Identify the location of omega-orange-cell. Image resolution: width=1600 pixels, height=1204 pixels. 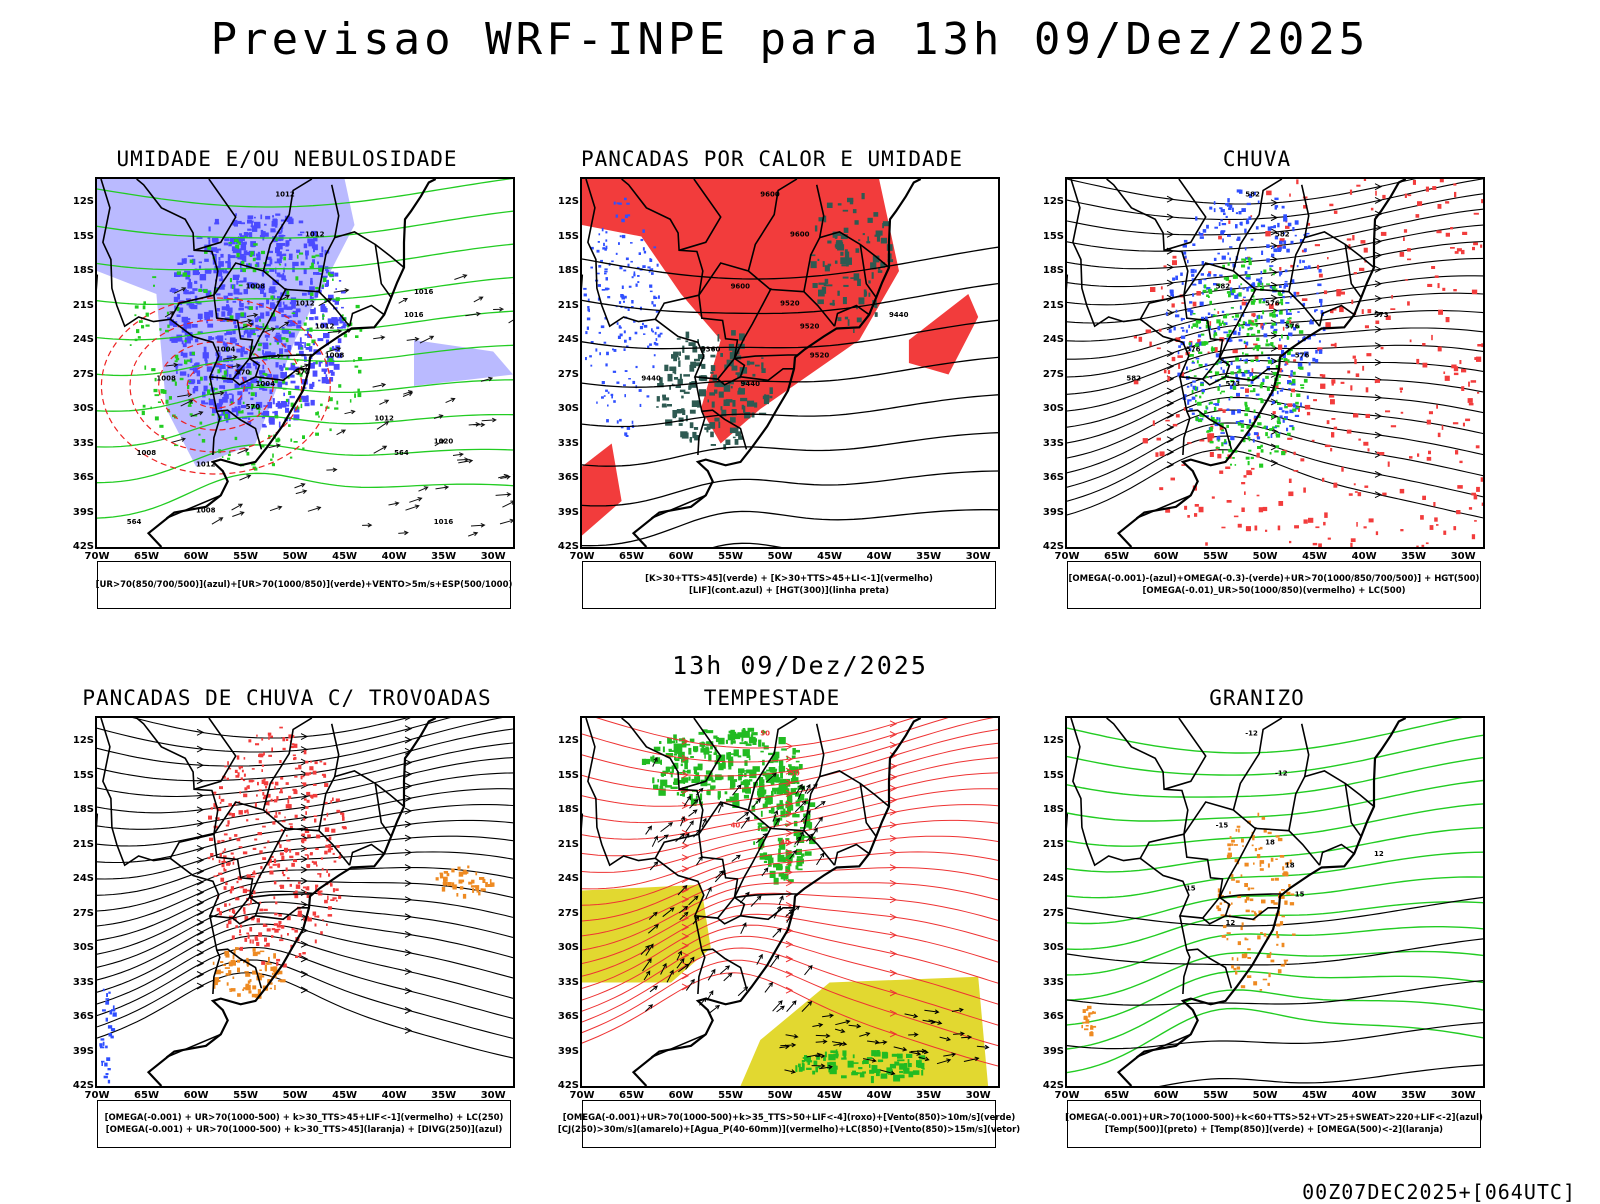
(1285, 963).